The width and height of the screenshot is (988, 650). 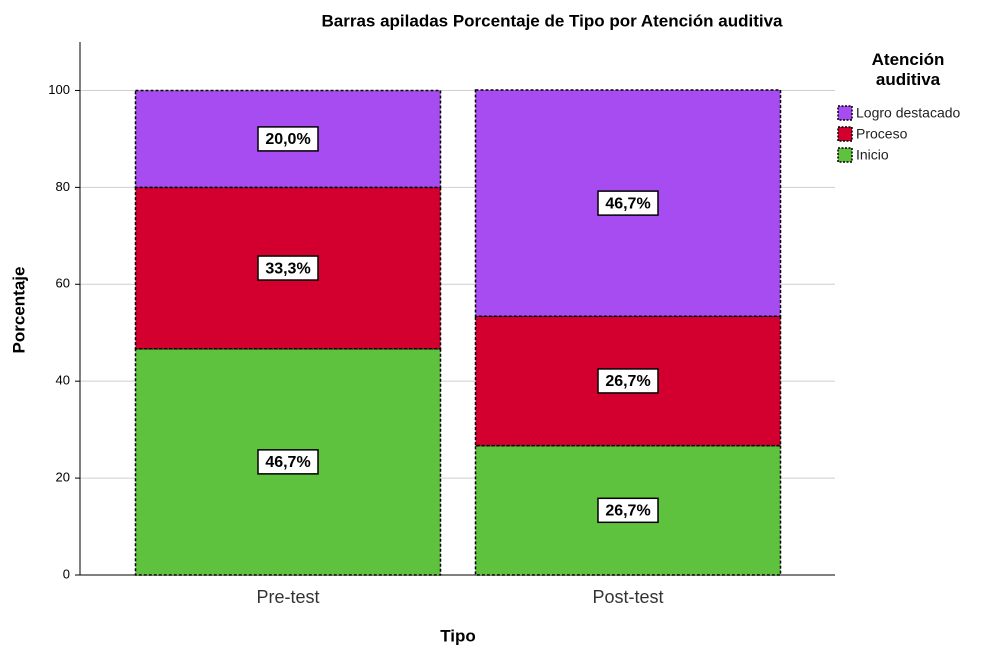 What do you see at coordinates (458, 635) in the screenshot?
I see `x-axis-title: Tipo` at bounding box center [458, 635].